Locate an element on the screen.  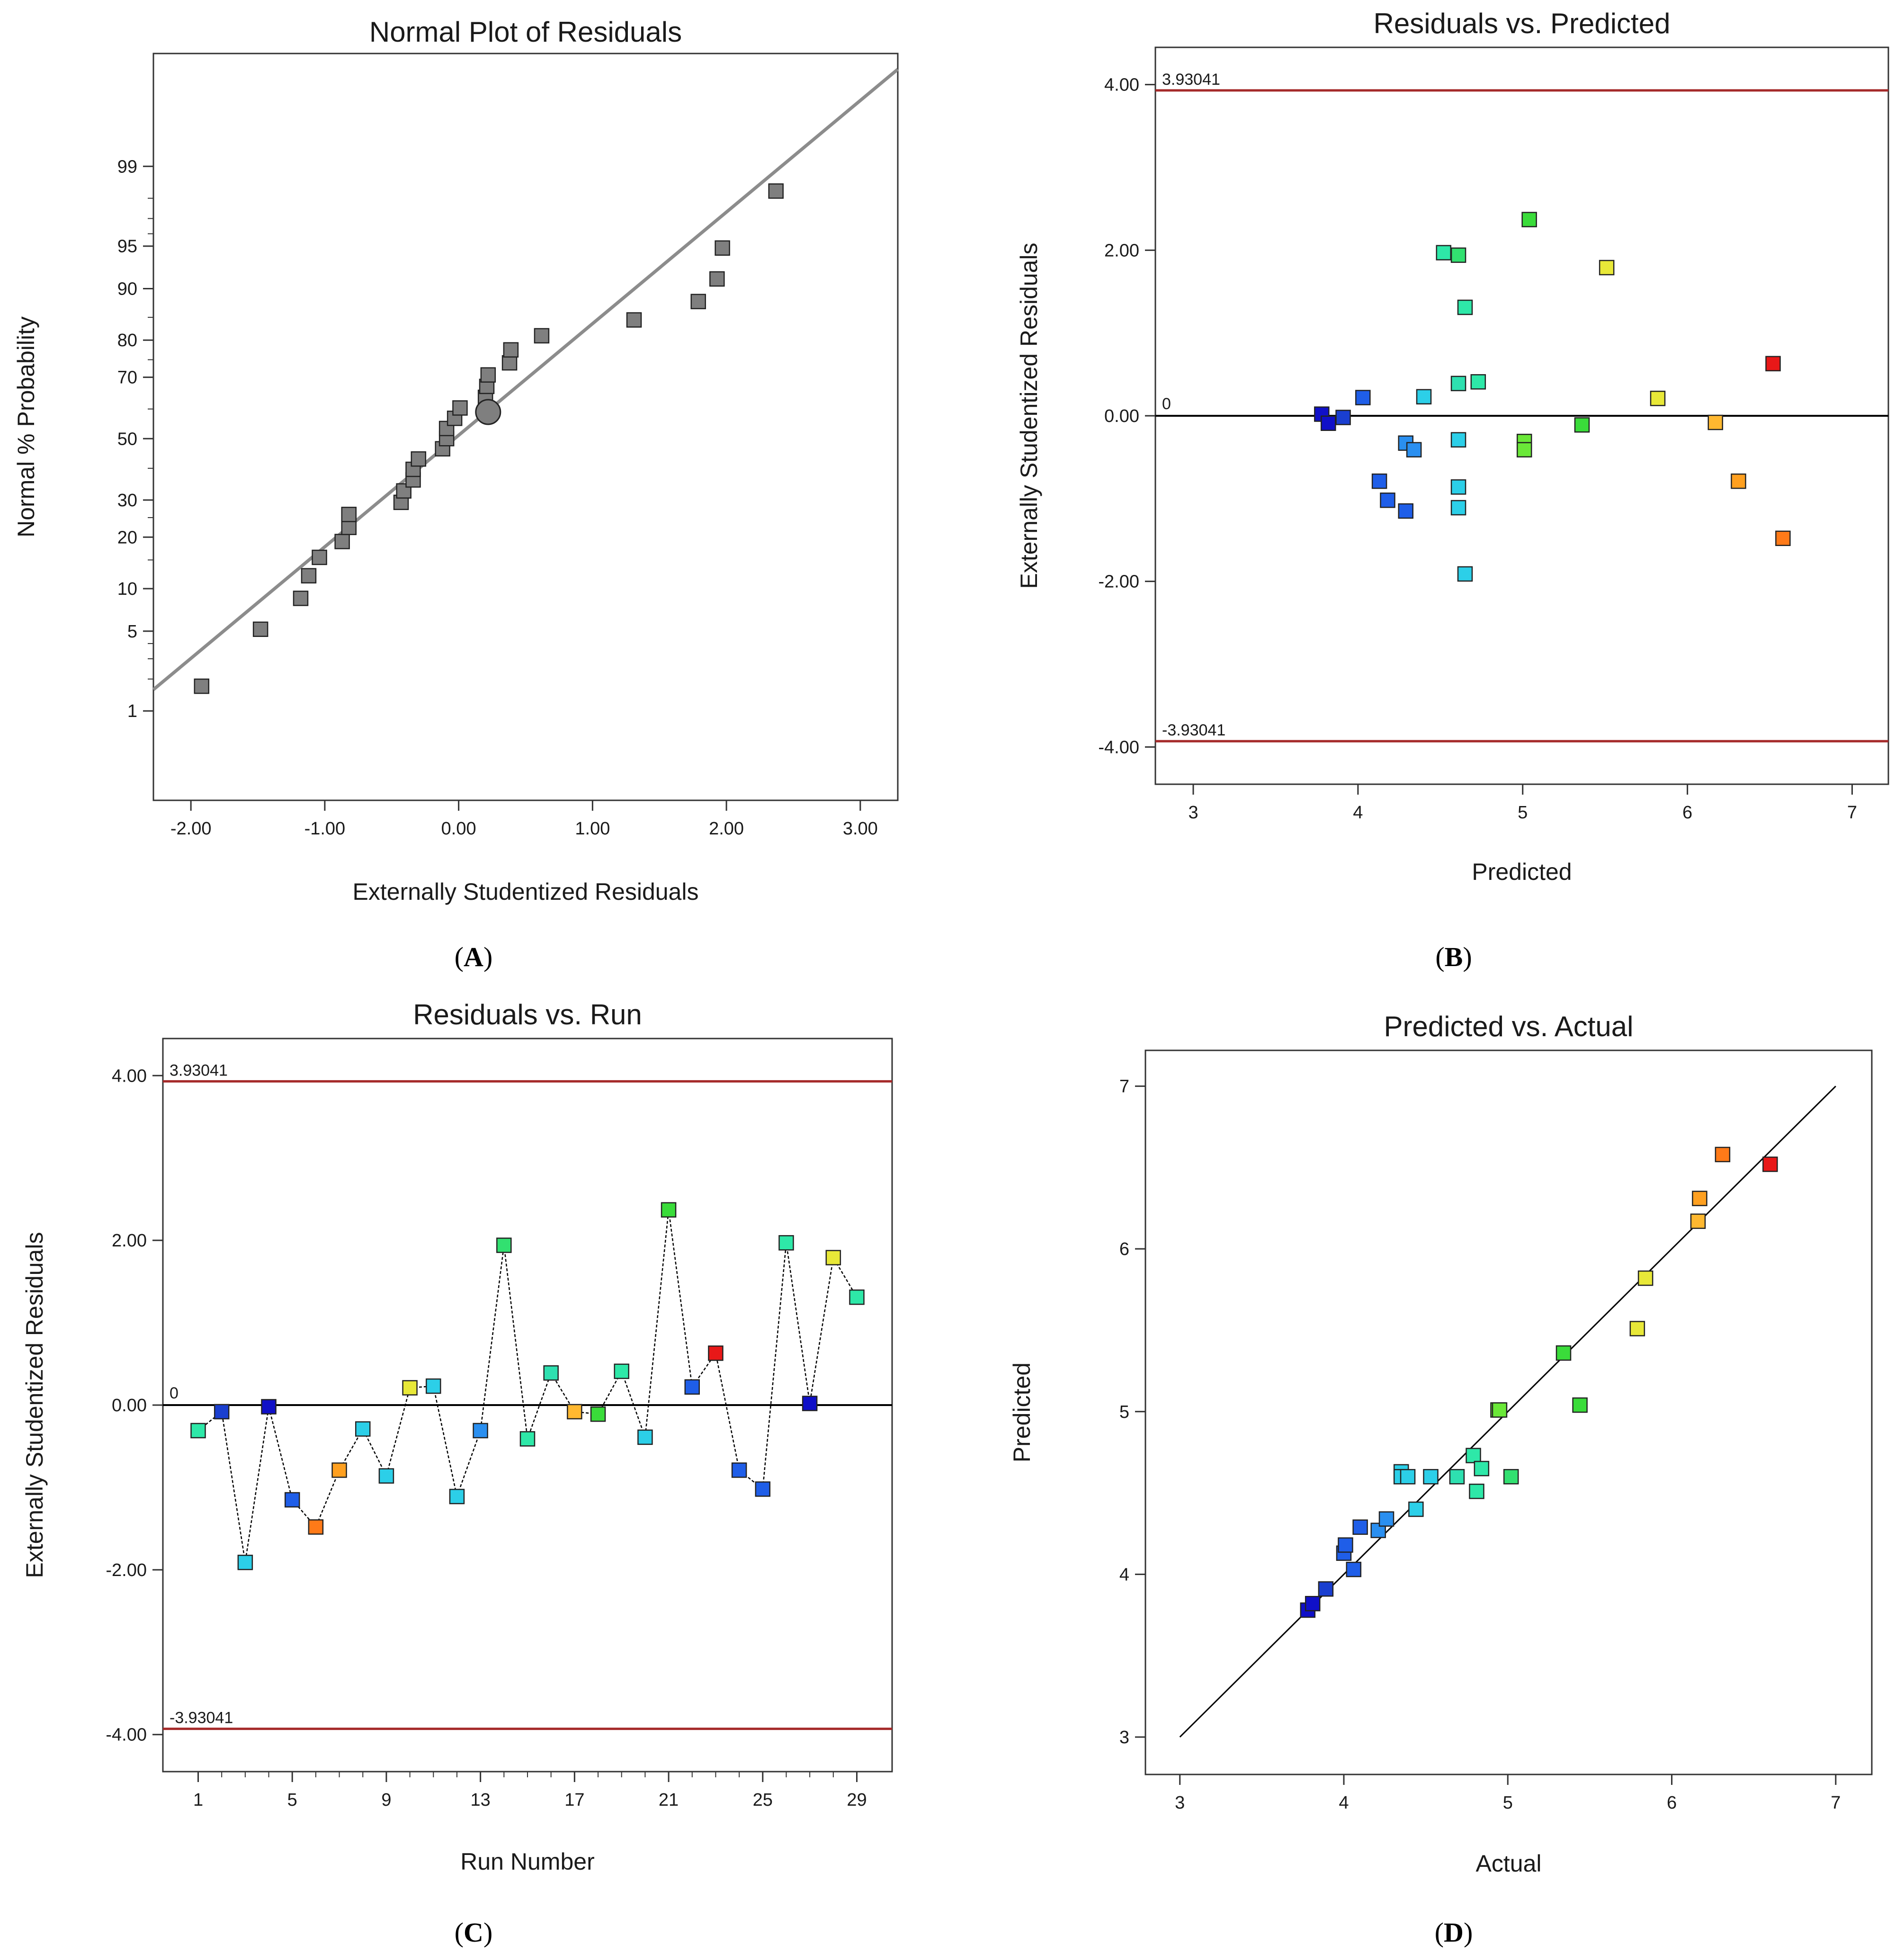
y-tick-label: 6 is located at coordinates (1124, 1249).